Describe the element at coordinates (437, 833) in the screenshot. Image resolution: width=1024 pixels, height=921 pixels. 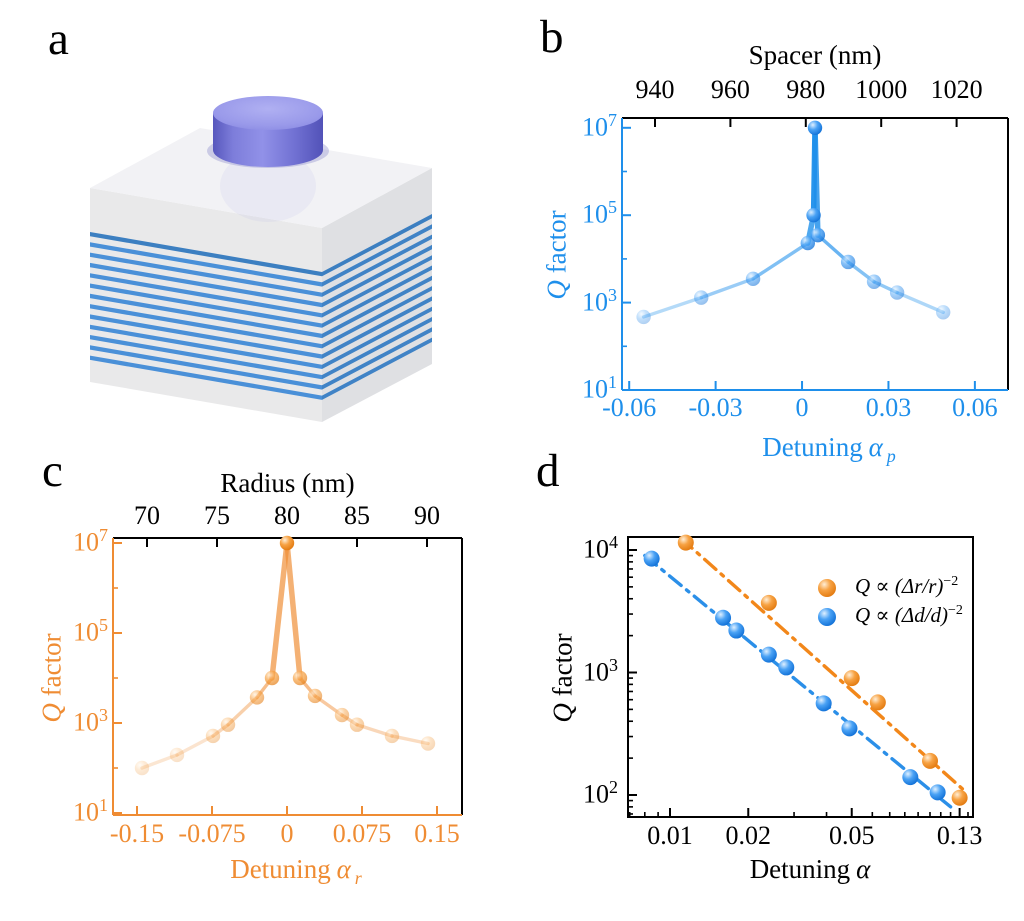
I see `panel-c-x-tick-label: 0.15` at that location.